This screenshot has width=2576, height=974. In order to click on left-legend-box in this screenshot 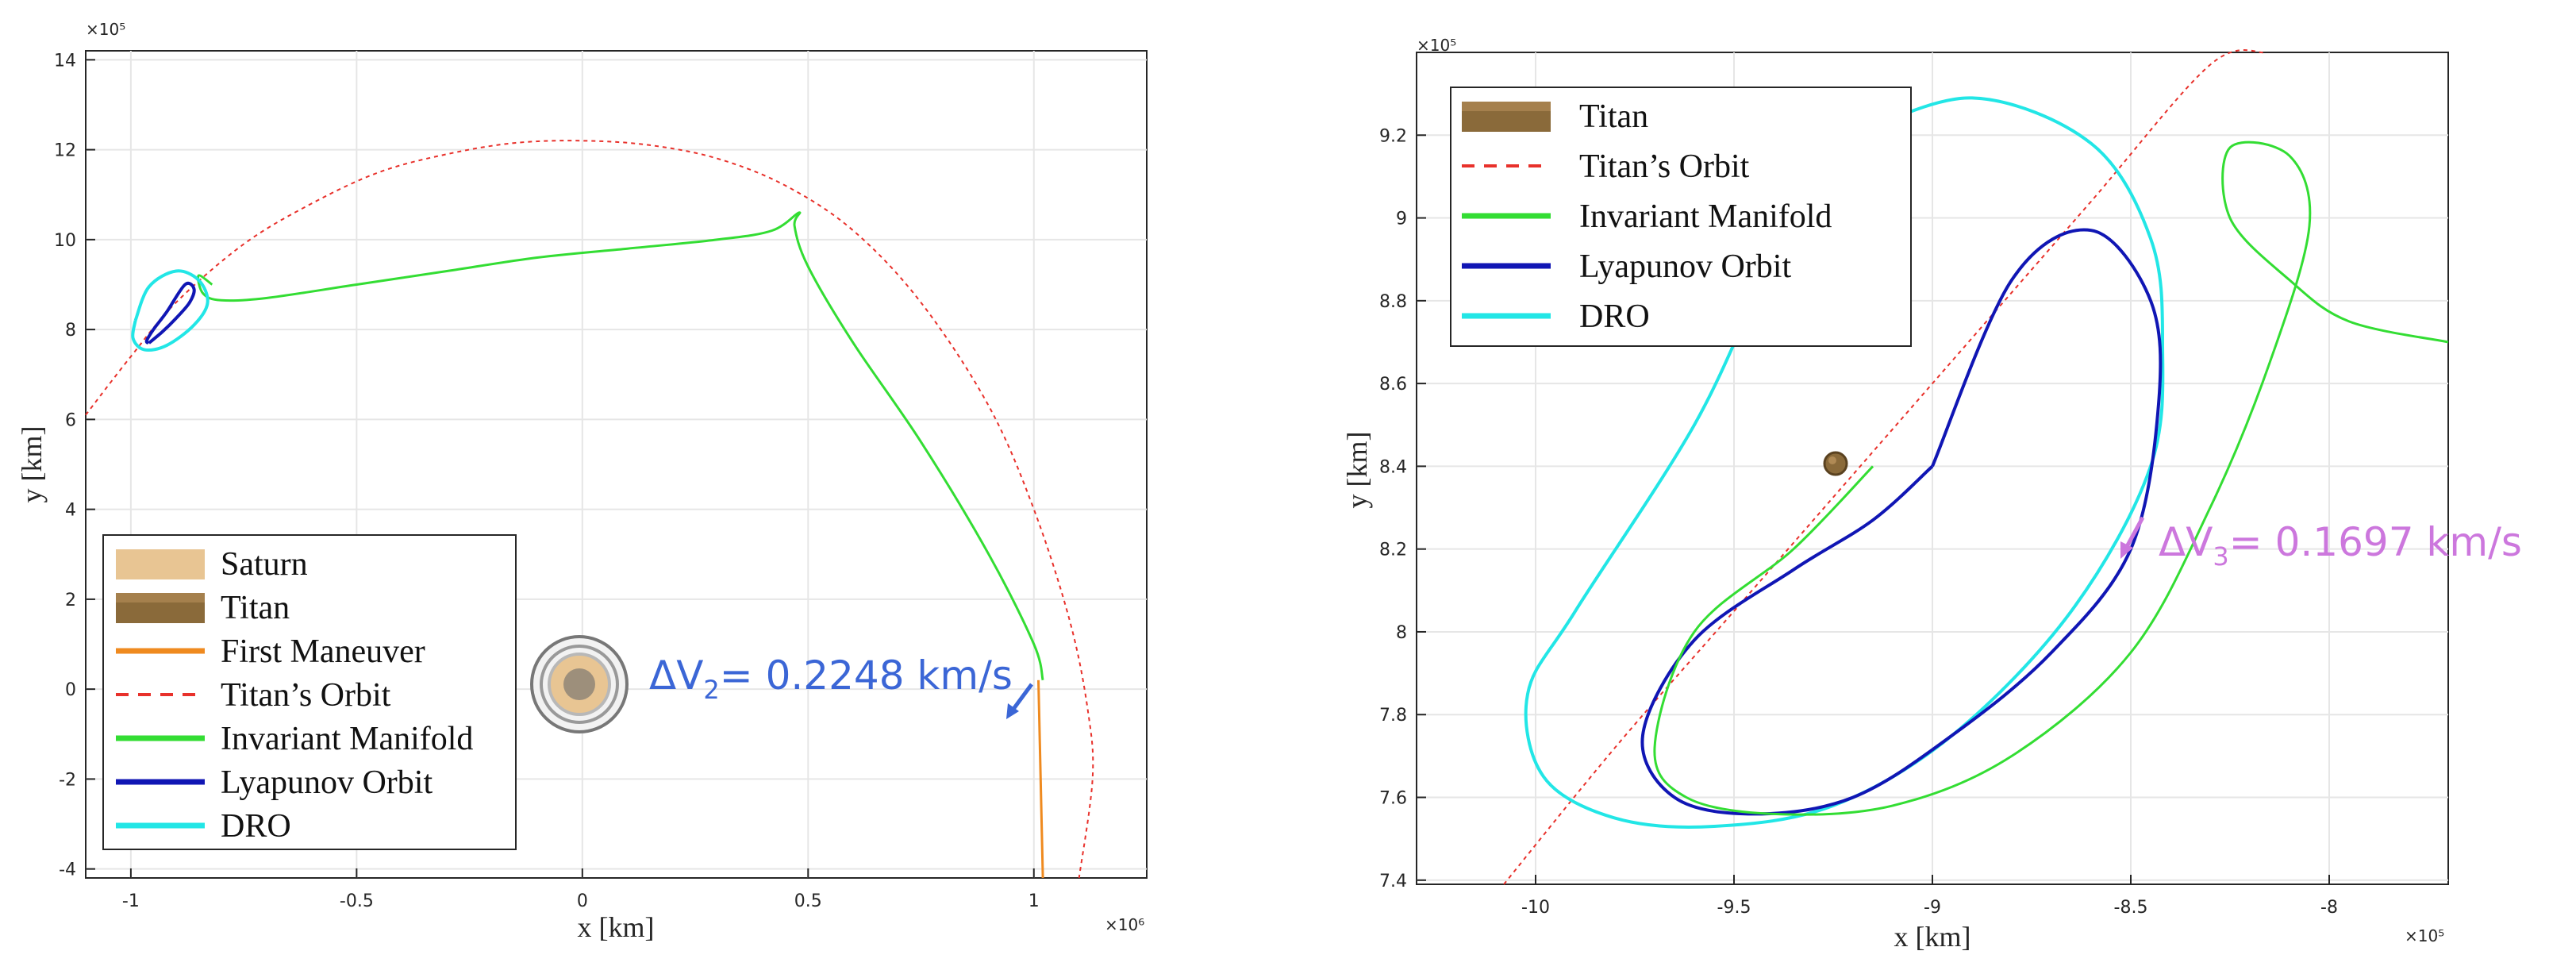, I will do `click(309, 692)`.